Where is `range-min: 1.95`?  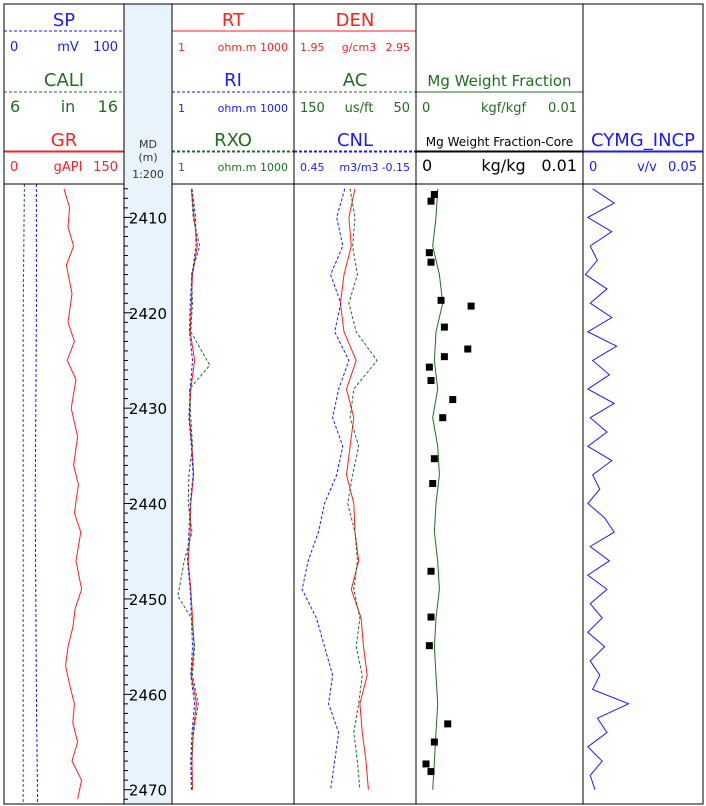
range-min: 1.95 is located at coordinates (312, 47).